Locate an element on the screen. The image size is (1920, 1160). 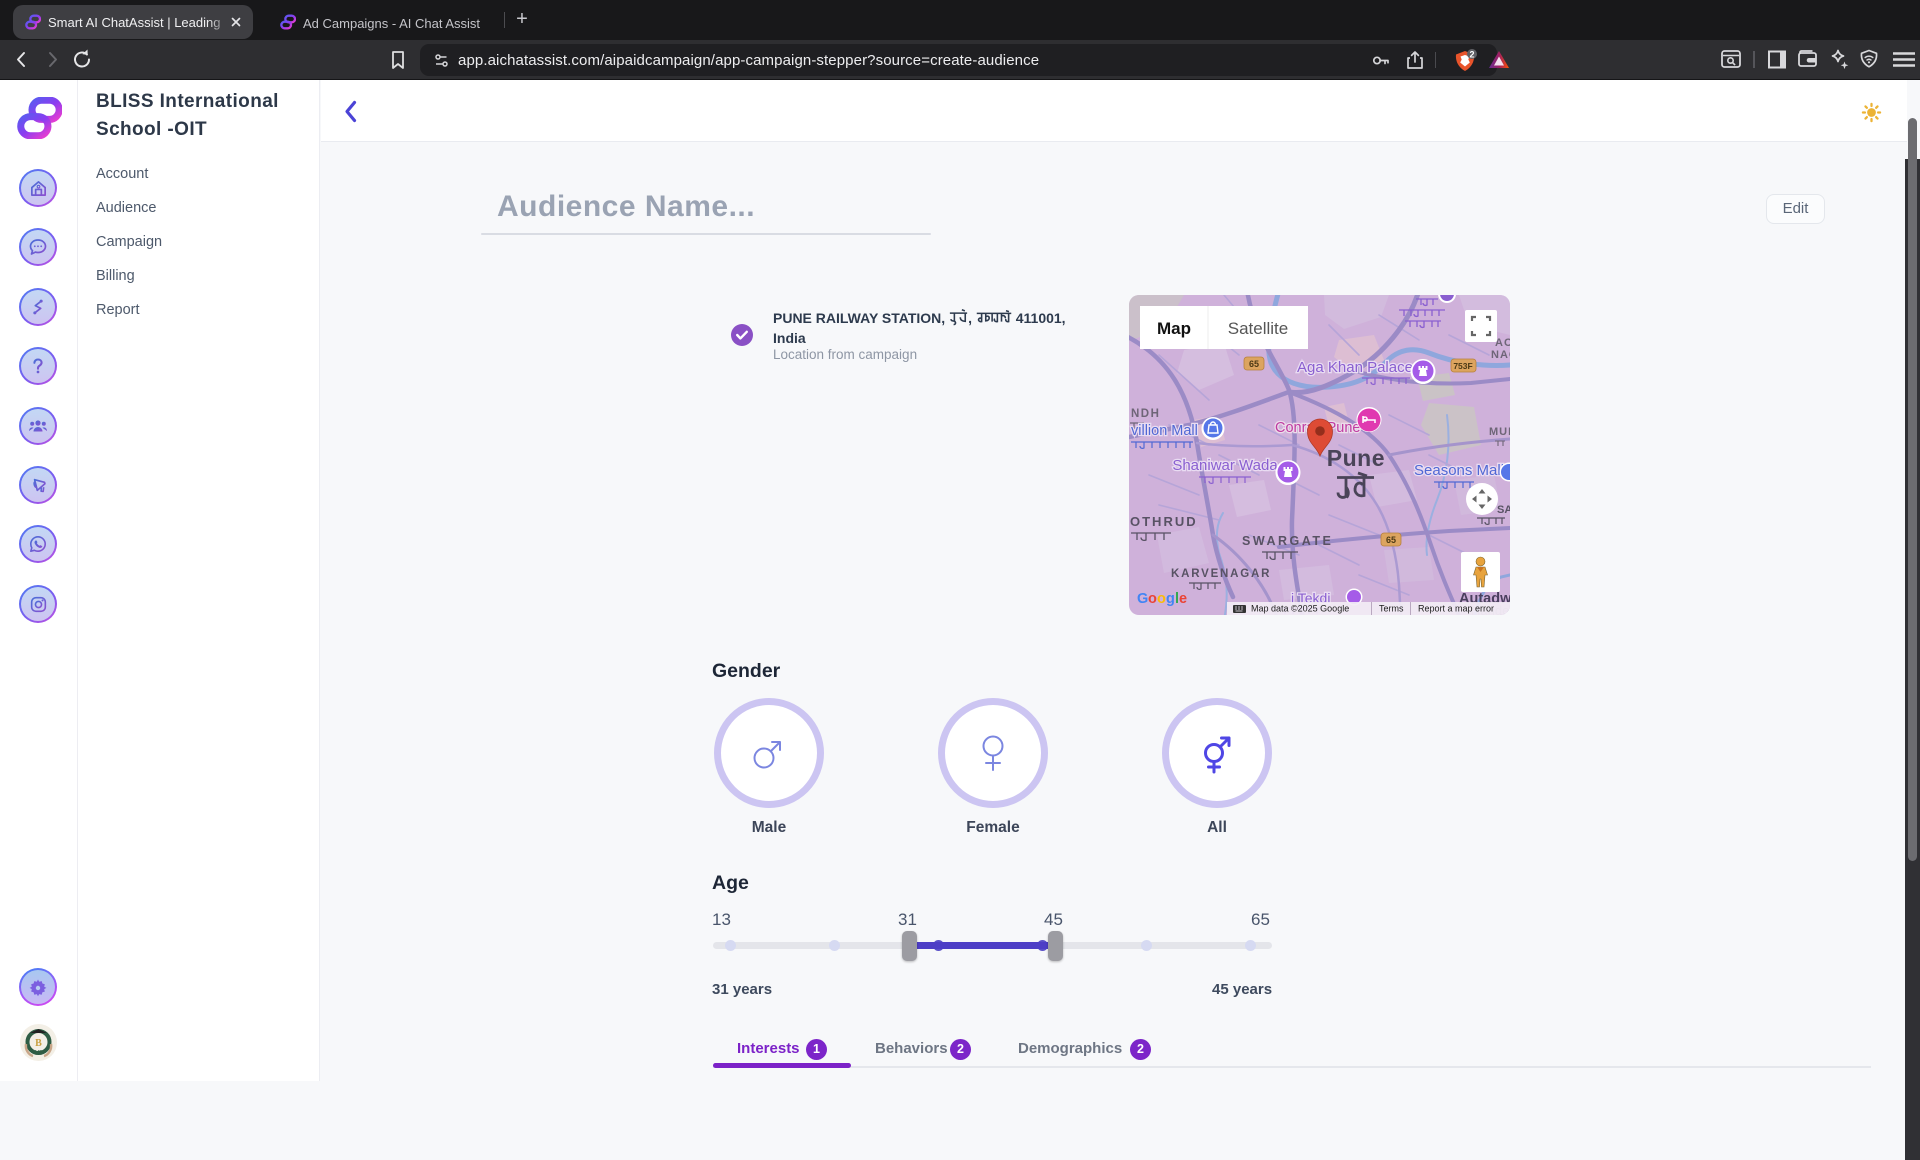
svg-text: Aga Khan Palace is located at coordinates (1355, 367).